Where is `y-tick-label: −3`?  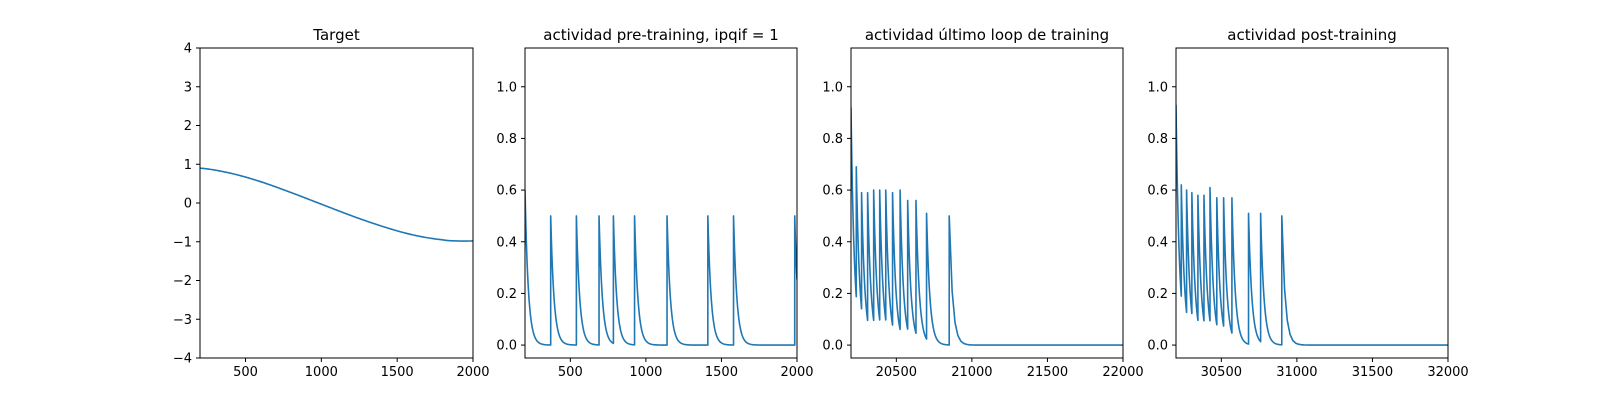
y-tick-label: −3 is located at coordinates (182, 320).